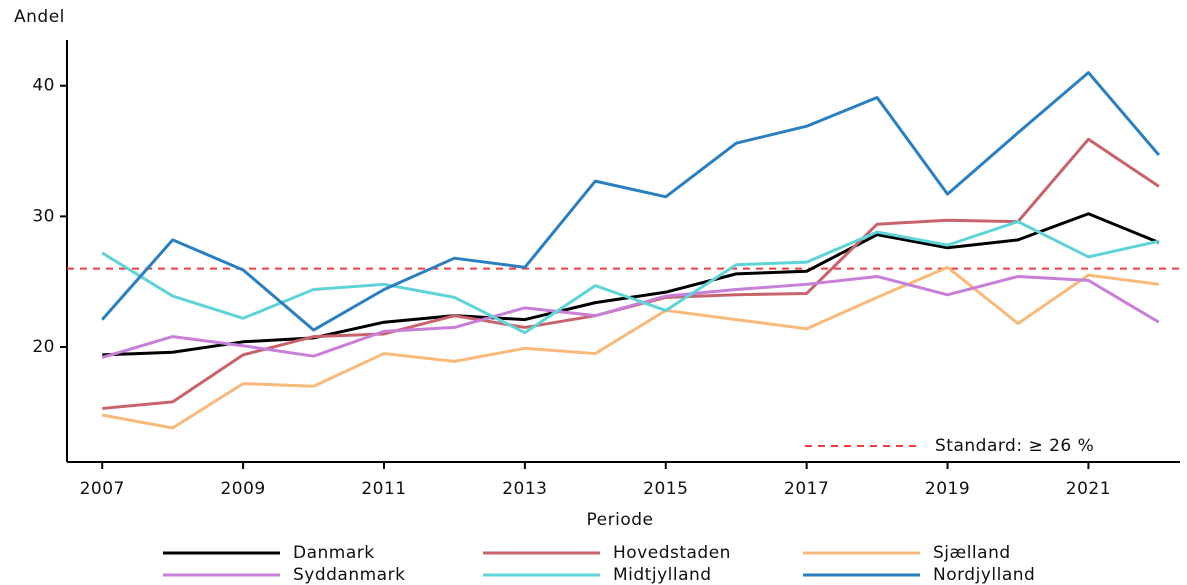 The height and width of the screenshot is (585, 1187). I want to click on legend-label: Nordjylland, so click(984, 575).